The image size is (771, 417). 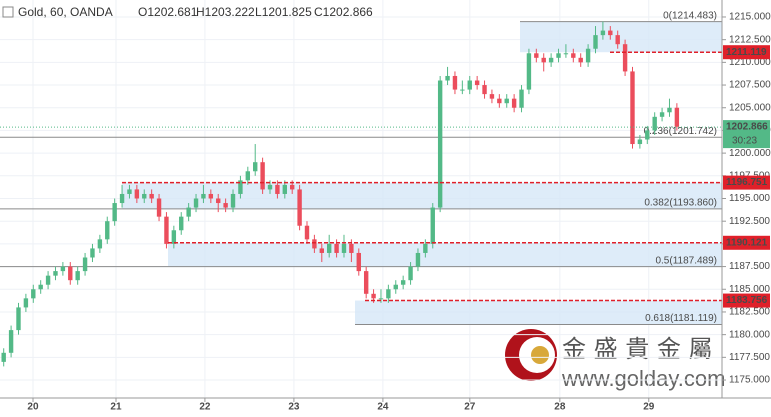 What do you see at coordinates (747, 127) in the screenshot?
I see `last-price-label: 1202.866` at bounding box center [747, 127].